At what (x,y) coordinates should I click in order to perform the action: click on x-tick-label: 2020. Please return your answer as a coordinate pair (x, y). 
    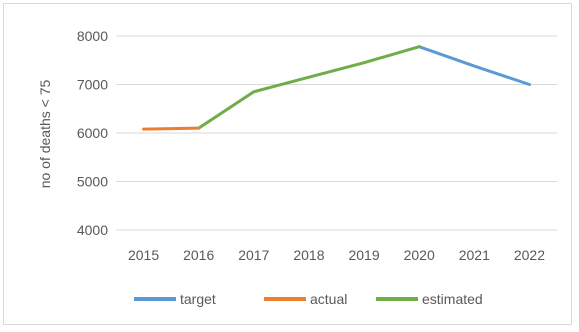
    Looking at the image, I should click on (419, 255).